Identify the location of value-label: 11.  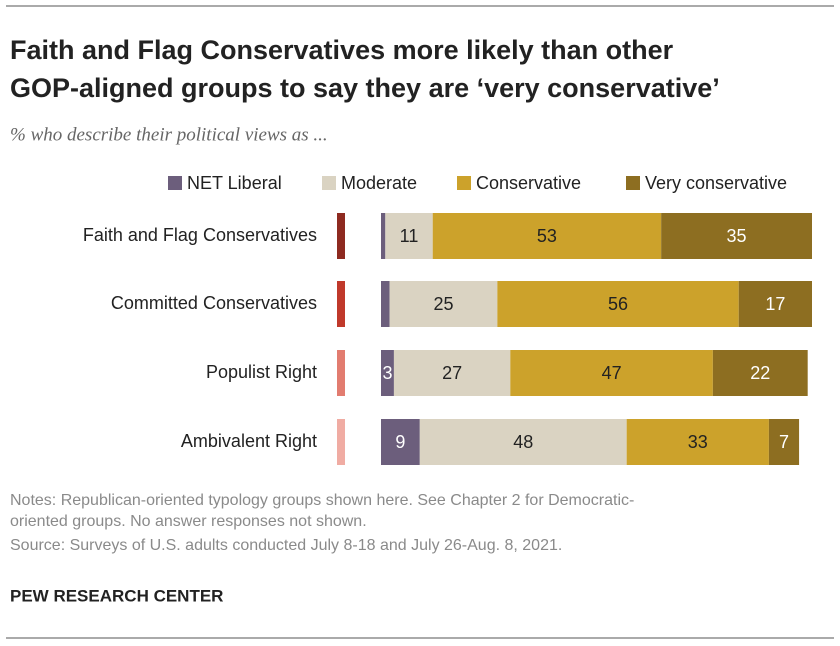
(409, 236).